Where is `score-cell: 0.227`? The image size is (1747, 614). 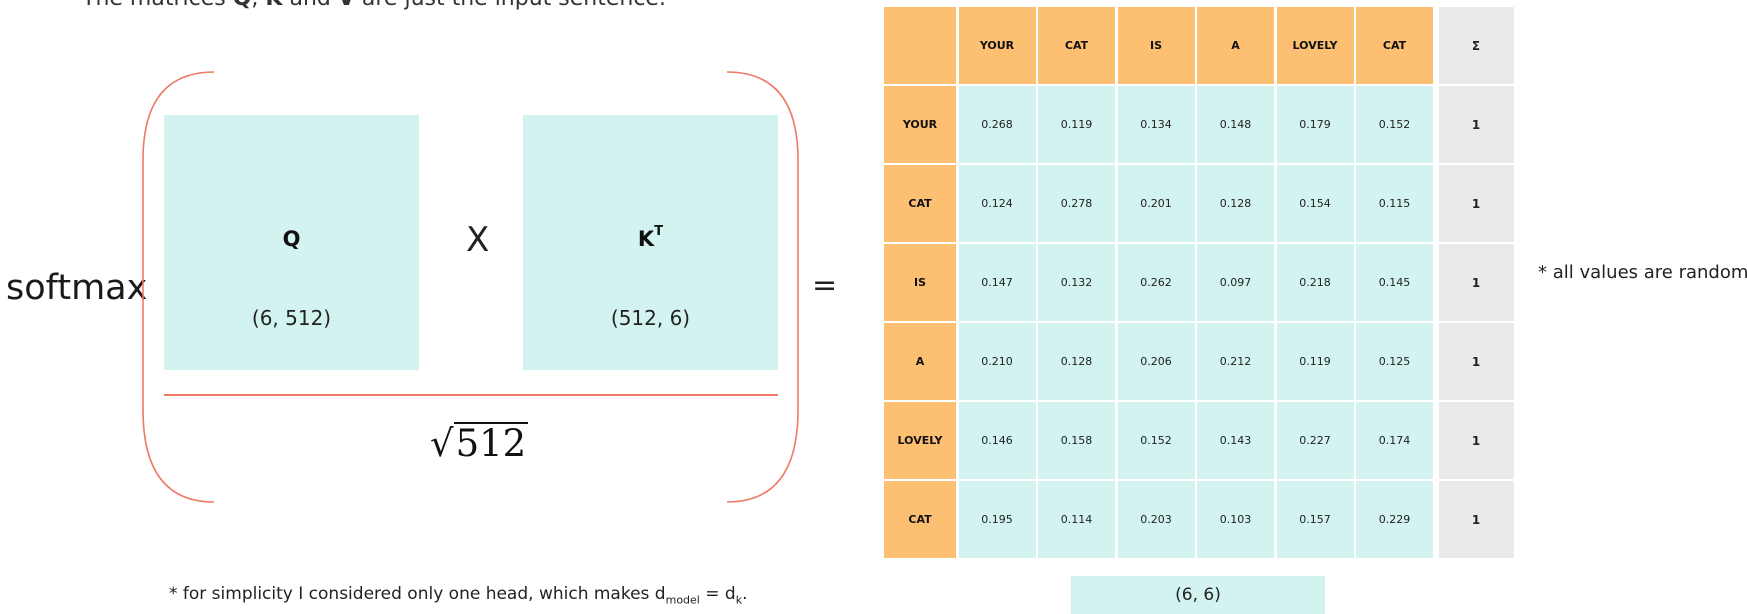 score-cell: 0.227 is located at coordinates (1315, 440).